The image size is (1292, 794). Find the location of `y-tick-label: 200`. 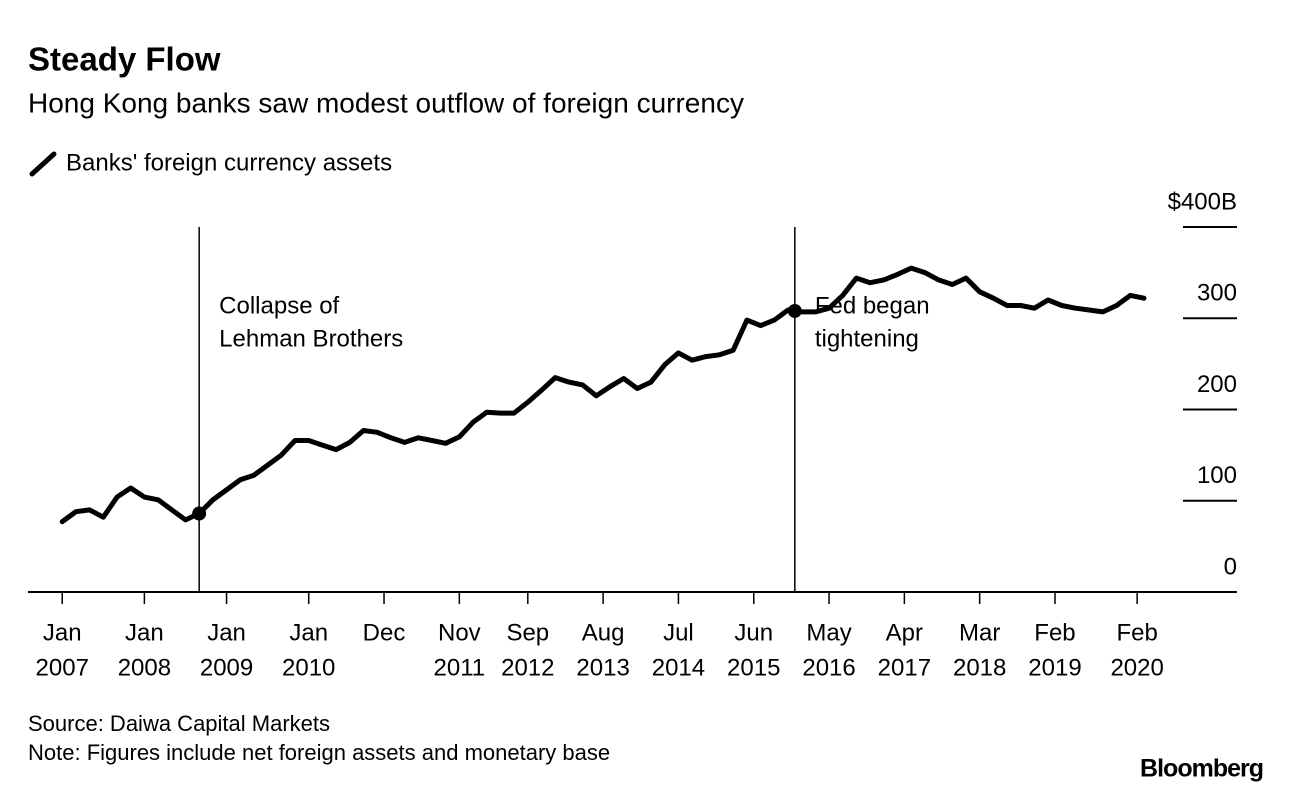

y-tick-label: 200 is located at coordinates (1217, 384).